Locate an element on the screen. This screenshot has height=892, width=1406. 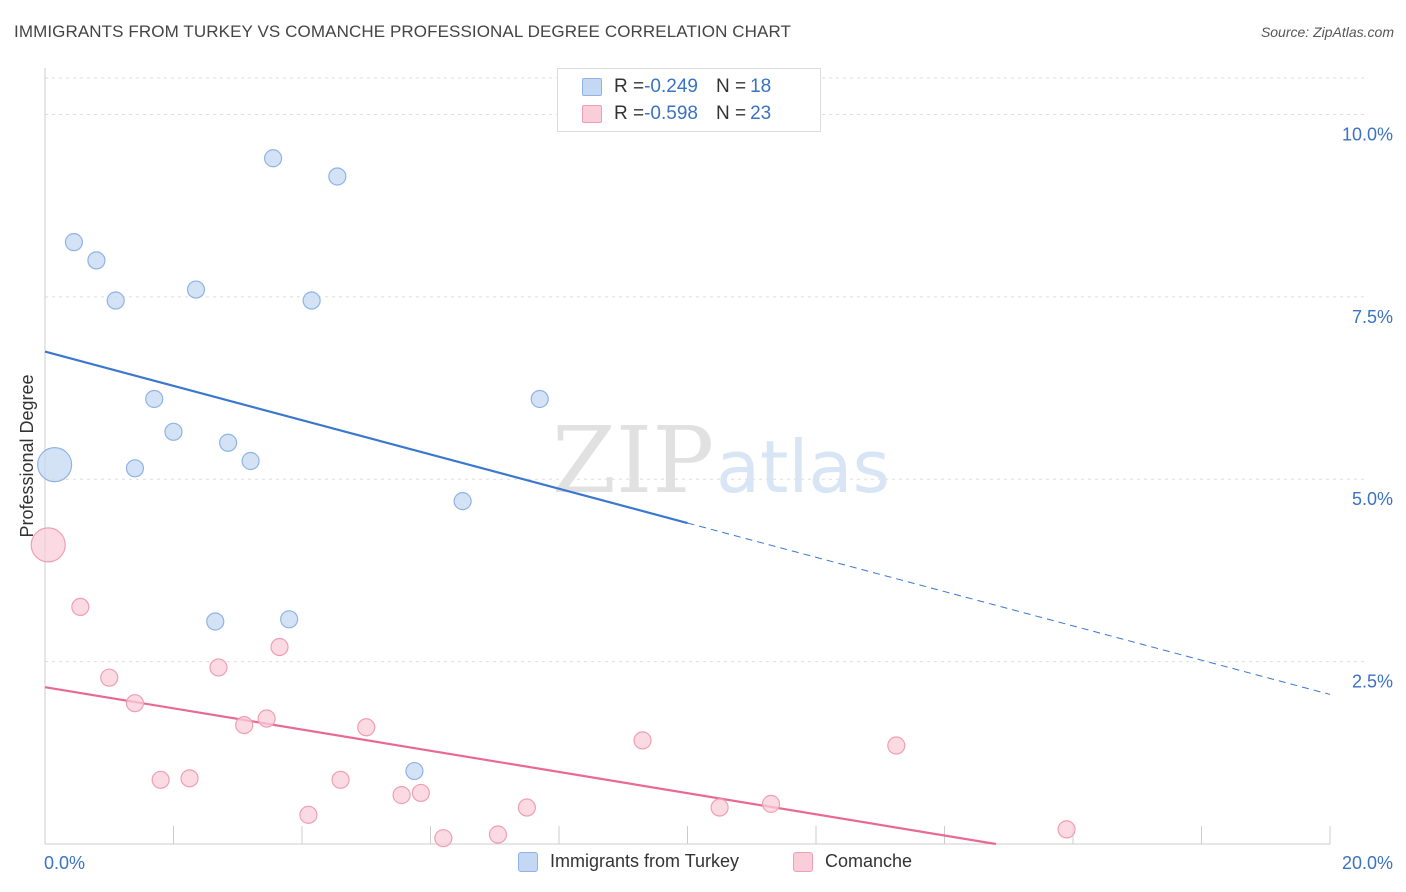
legend-row-comanche: R = -0.598 N = 23 is located at coordinates (676, 114).